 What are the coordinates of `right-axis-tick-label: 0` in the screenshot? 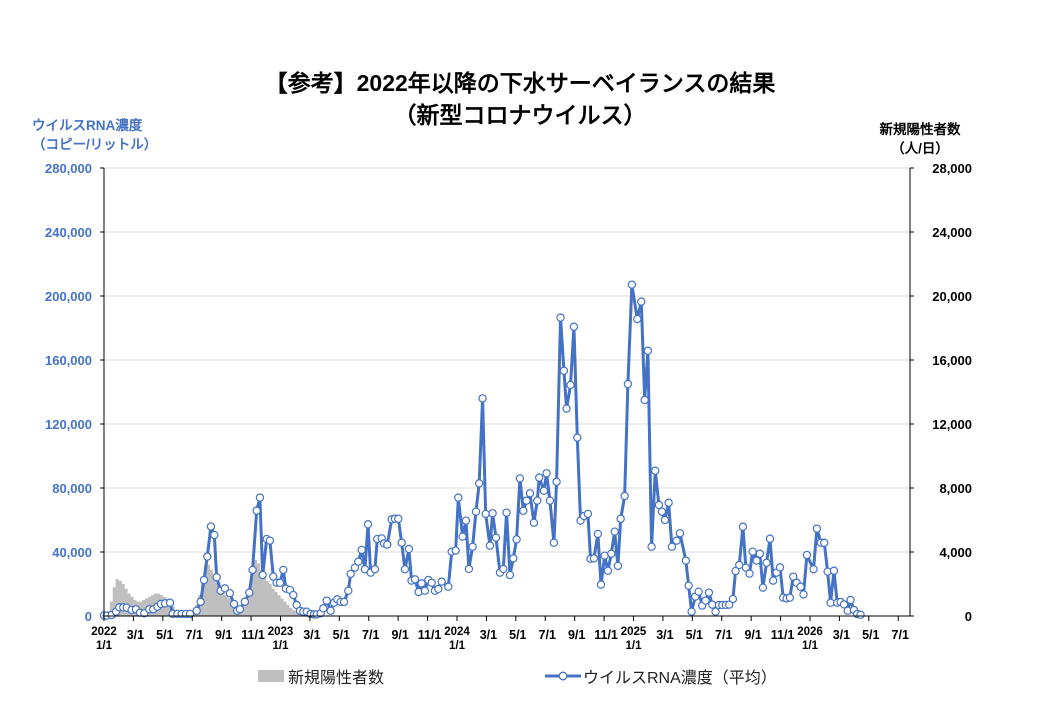 It's located at (968, 616).